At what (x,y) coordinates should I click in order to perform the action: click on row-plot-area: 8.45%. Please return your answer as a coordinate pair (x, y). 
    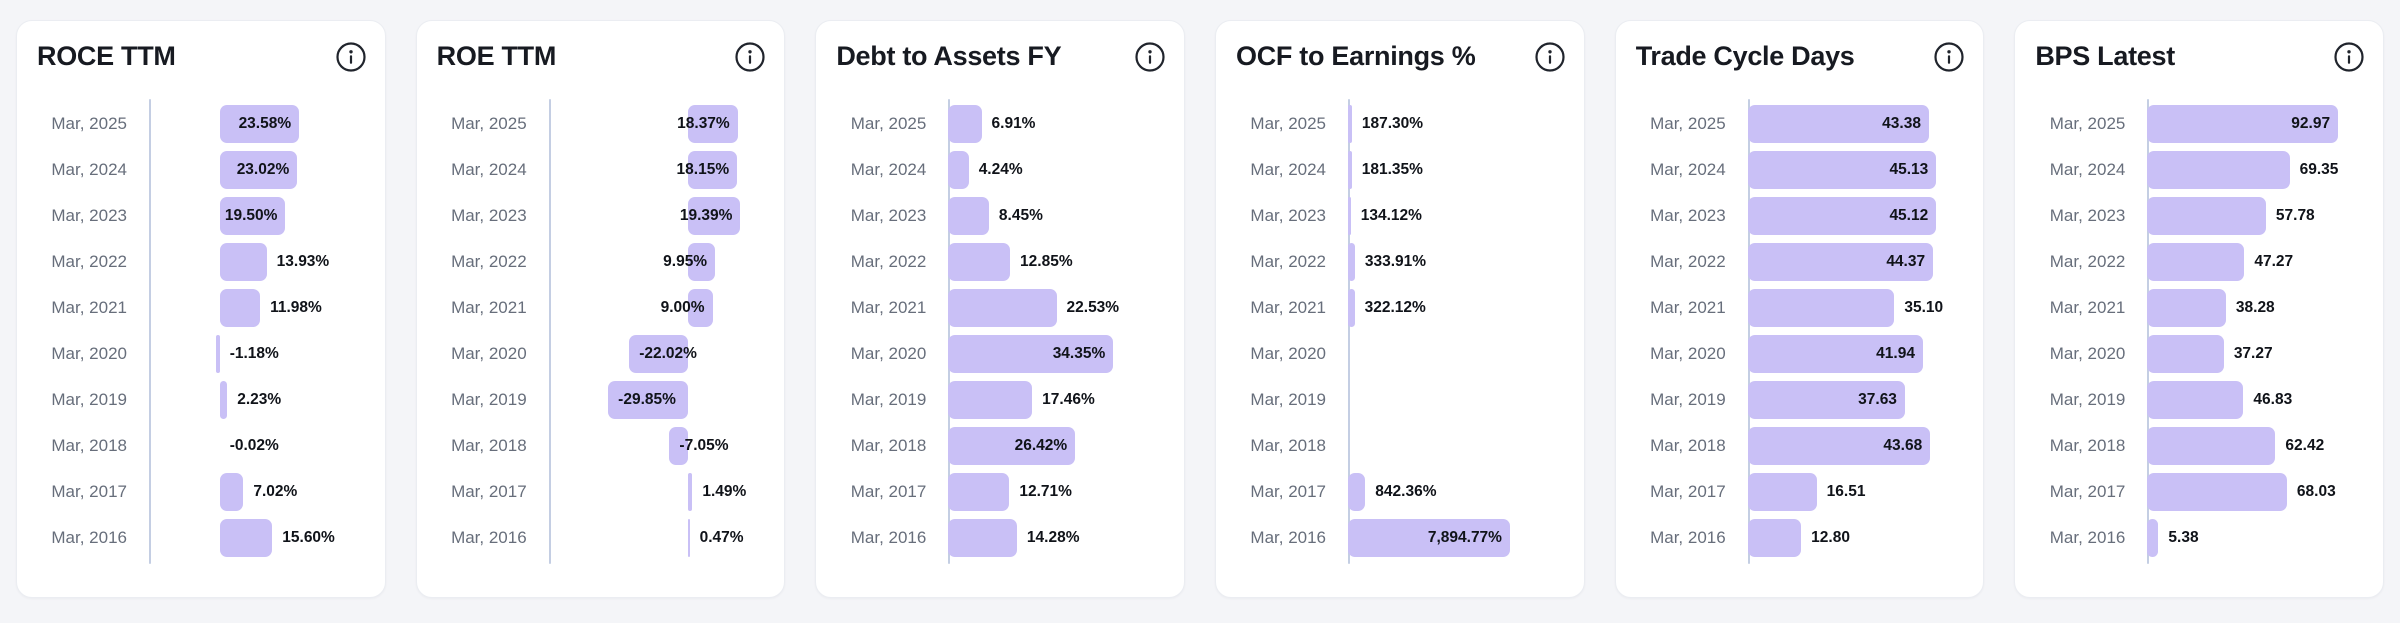
    Looking at the image, I should click on (1061, 216).